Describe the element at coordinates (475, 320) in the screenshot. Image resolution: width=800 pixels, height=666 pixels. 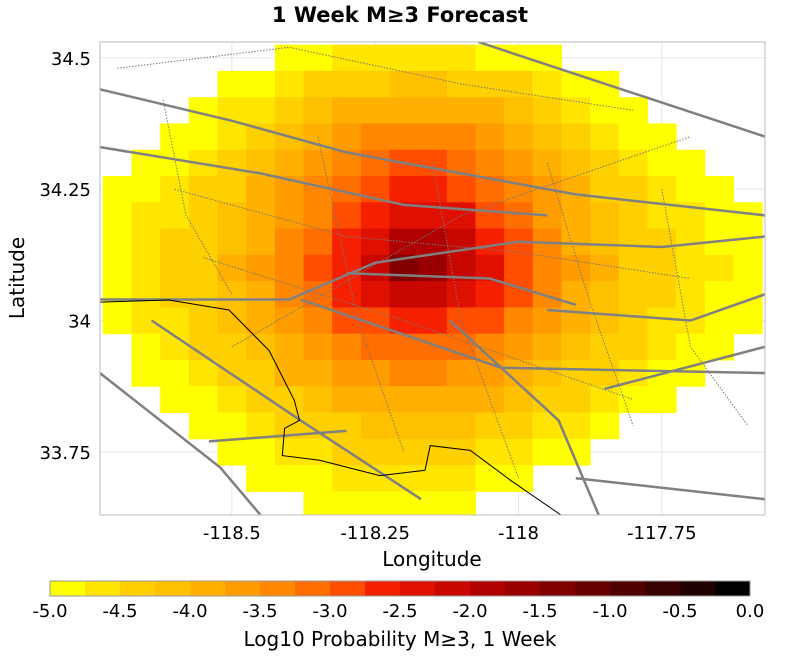
I see `fault-trace-minor` at that location.